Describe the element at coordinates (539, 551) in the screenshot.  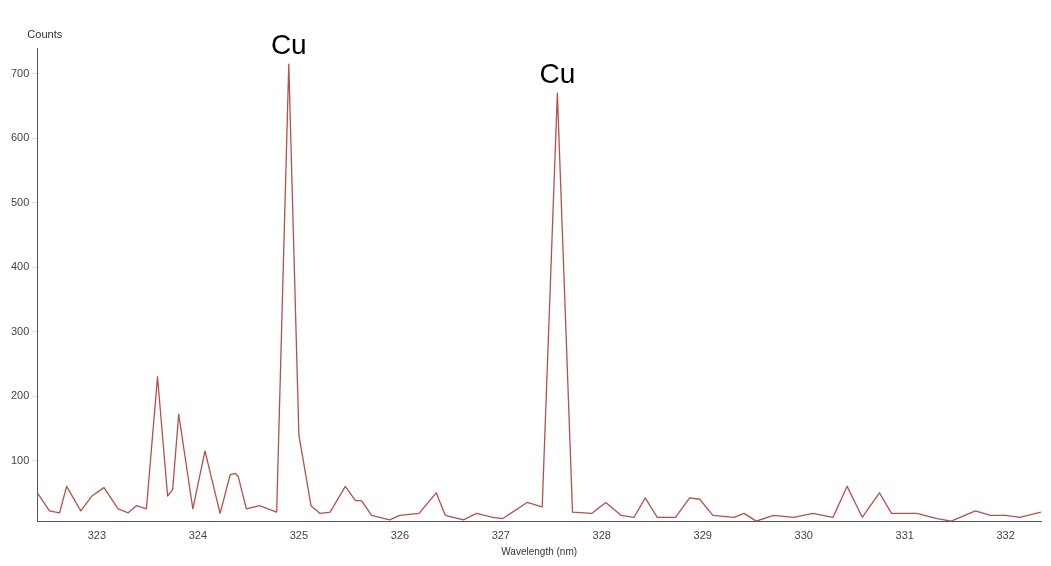
I see `x-axis-title: Wavelength (nm)` at that location.